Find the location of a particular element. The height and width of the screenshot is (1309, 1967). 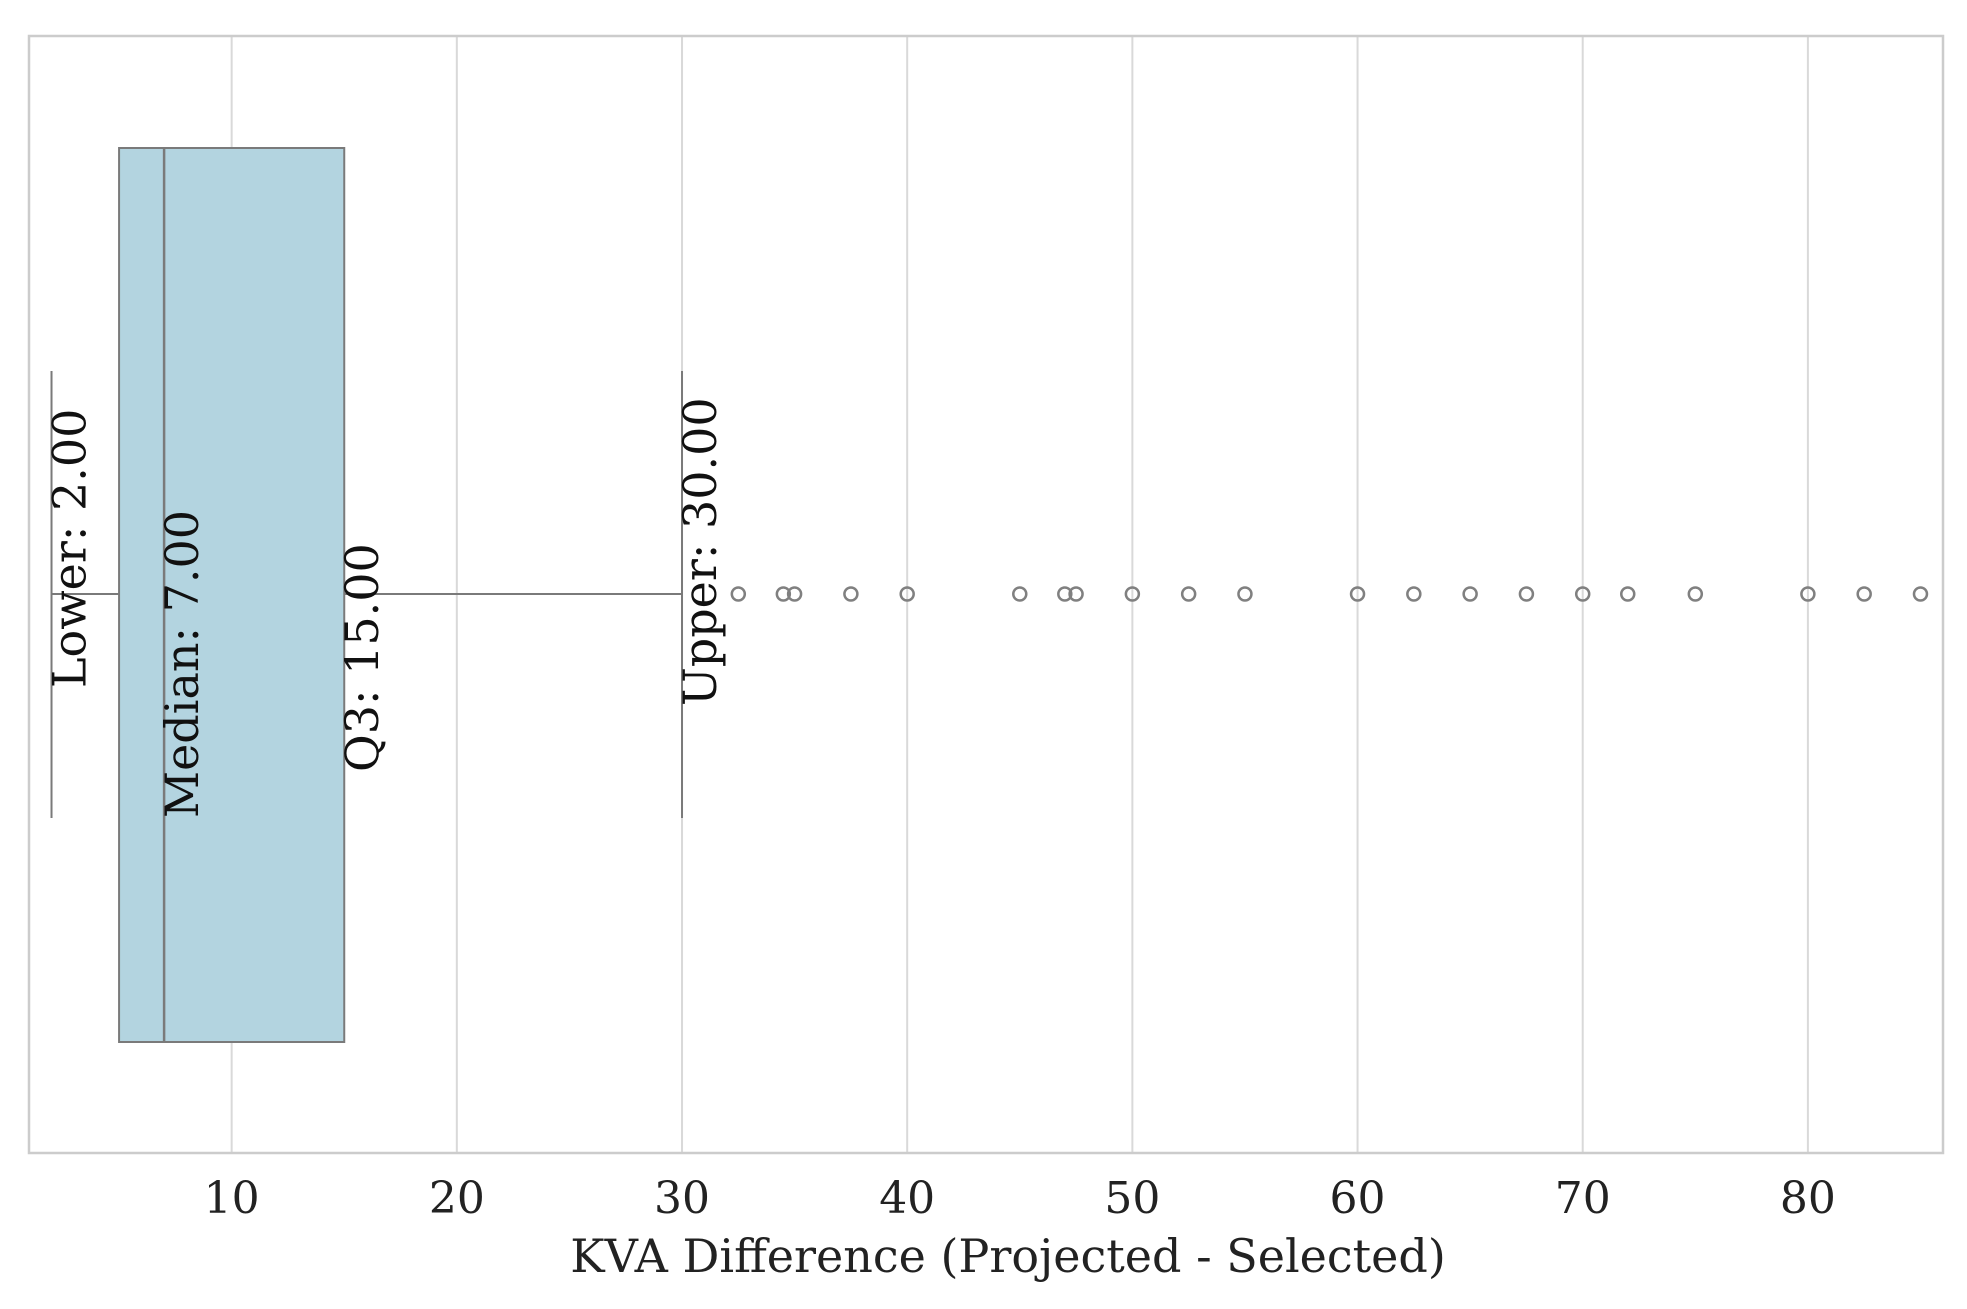

x-tick-label: 30 is located at coordinates (682, 1198).